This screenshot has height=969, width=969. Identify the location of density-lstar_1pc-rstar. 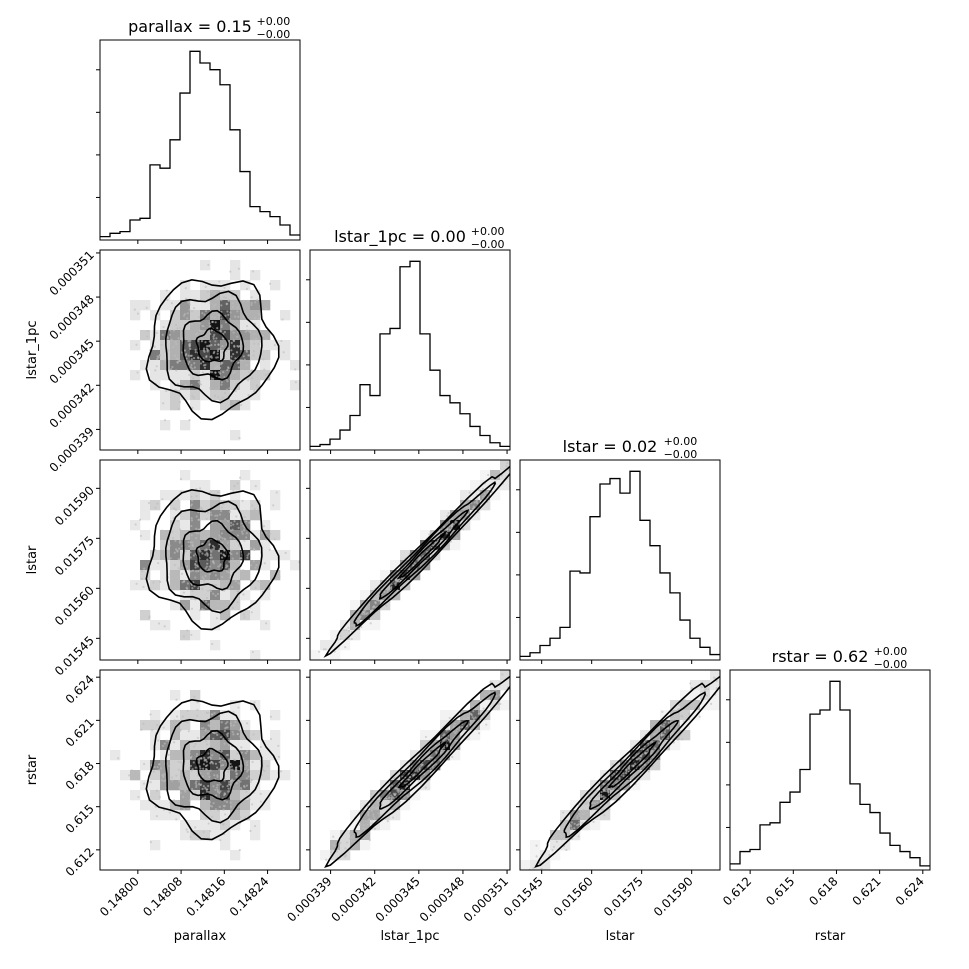
(408, 771).